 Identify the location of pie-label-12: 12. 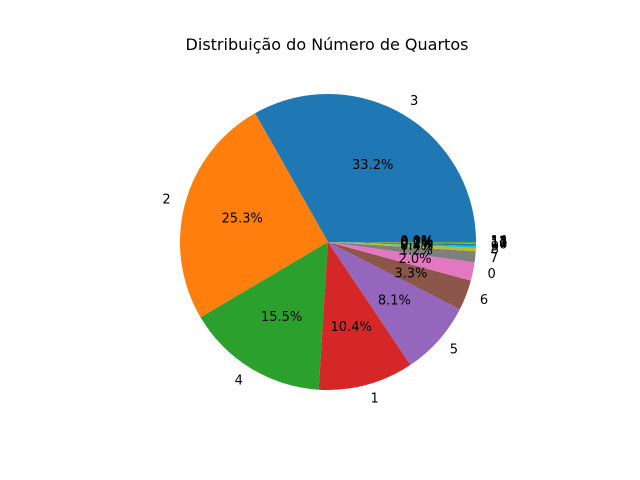
(499, 242).